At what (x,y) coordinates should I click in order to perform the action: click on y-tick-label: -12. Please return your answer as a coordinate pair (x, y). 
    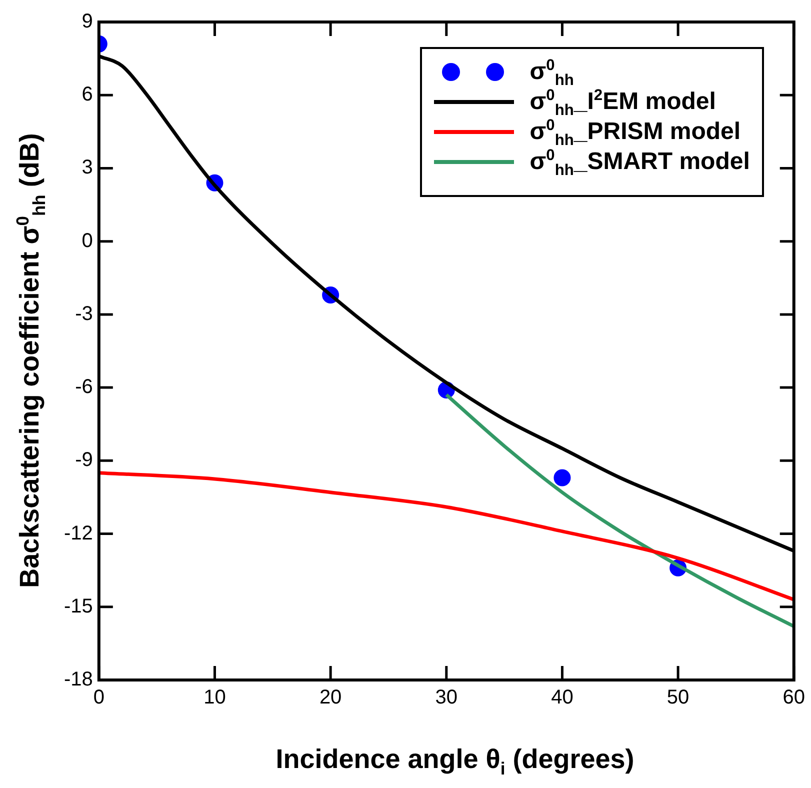
    Looking at the image, I should click on (78, 533).